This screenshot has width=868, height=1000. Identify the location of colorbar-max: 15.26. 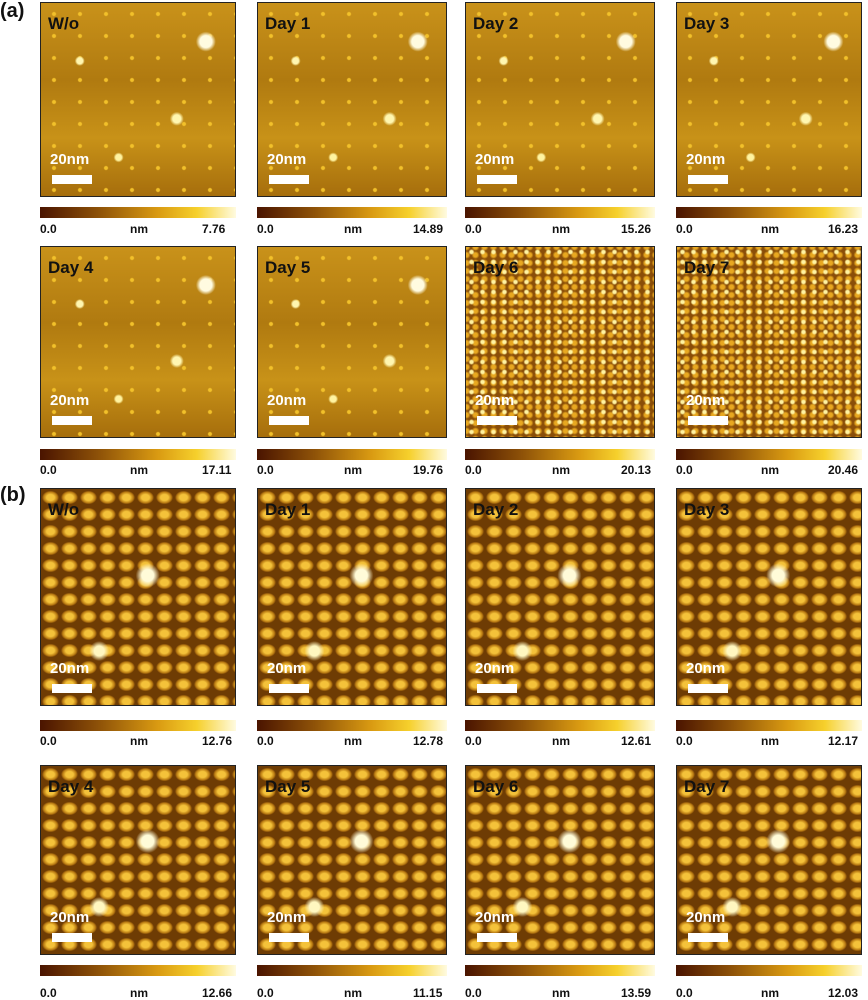
(636, 229).